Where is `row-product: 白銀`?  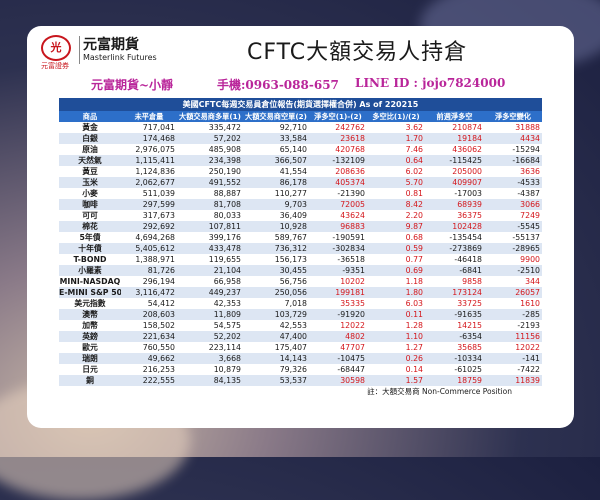 row-product: 白銀 is located at coordinates (90, 138).